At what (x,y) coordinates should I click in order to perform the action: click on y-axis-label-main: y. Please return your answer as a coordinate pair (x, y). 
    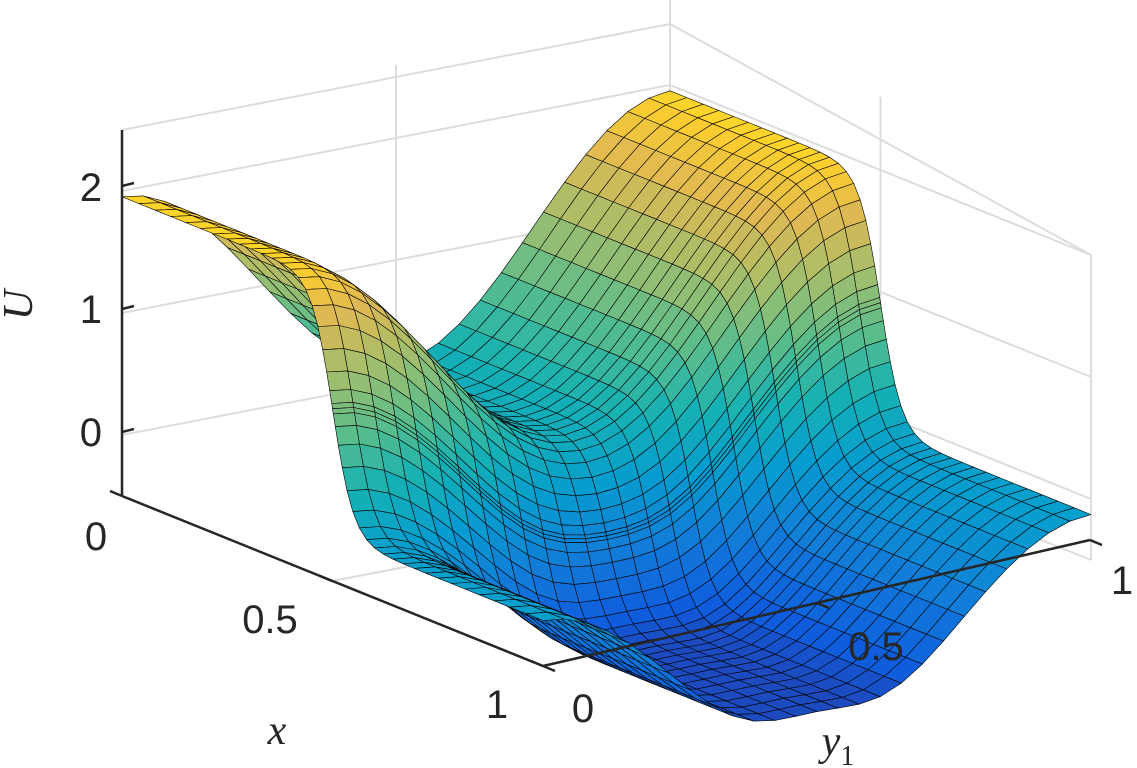
    Looking at the image, I should click on (829, 742).